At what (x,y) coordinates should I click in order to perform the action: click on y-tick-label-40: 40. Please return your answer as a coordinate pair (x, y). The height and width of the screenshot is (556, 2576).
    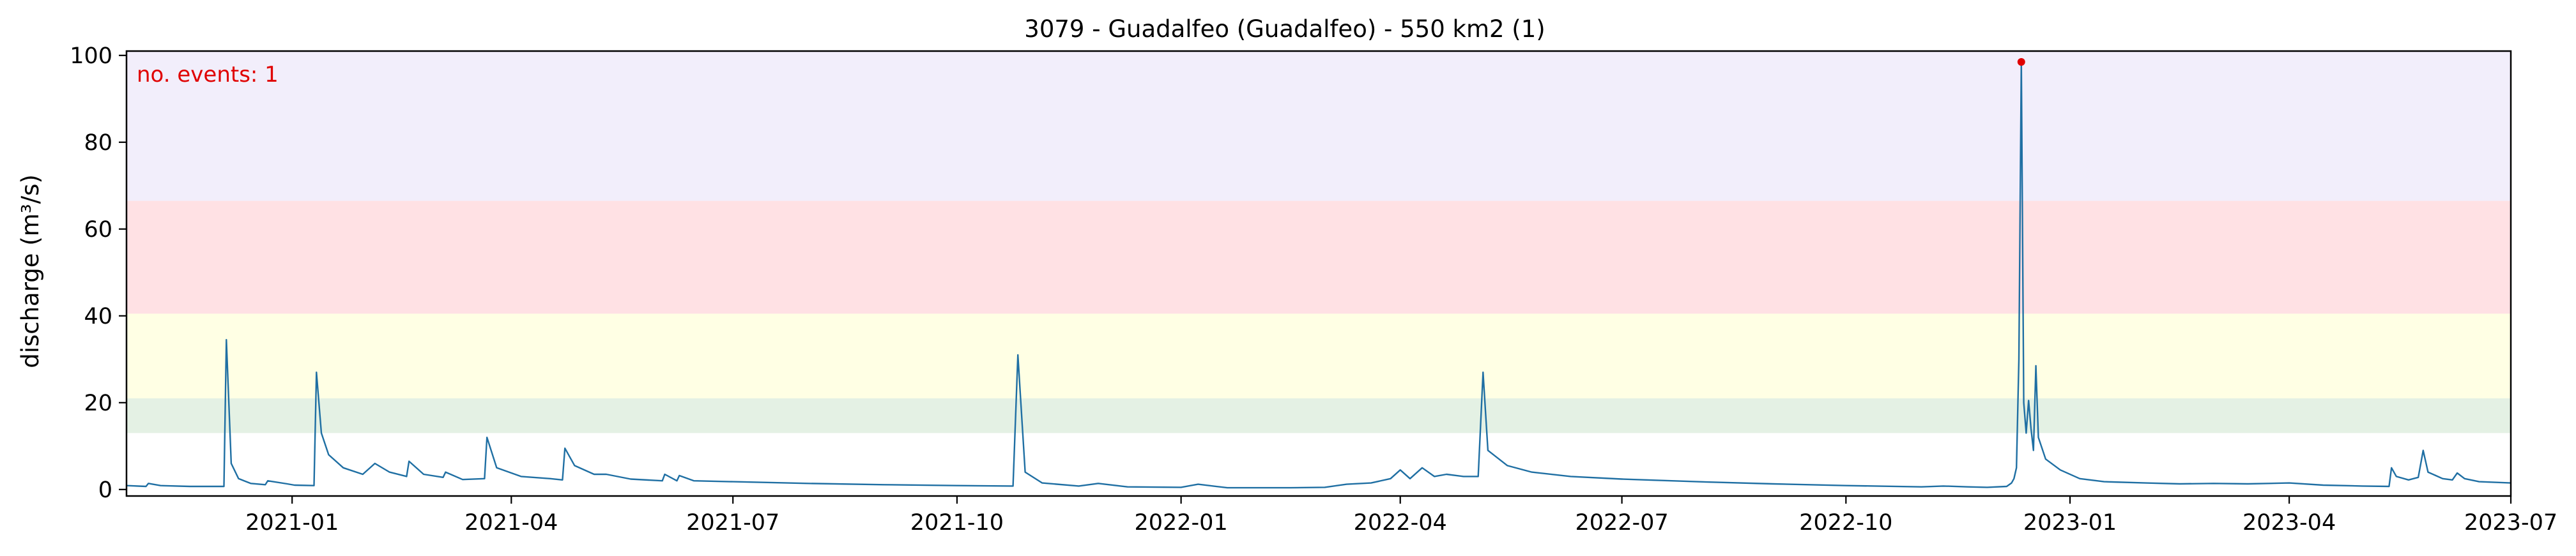
    Looking at the image, I should click on (98, 317).